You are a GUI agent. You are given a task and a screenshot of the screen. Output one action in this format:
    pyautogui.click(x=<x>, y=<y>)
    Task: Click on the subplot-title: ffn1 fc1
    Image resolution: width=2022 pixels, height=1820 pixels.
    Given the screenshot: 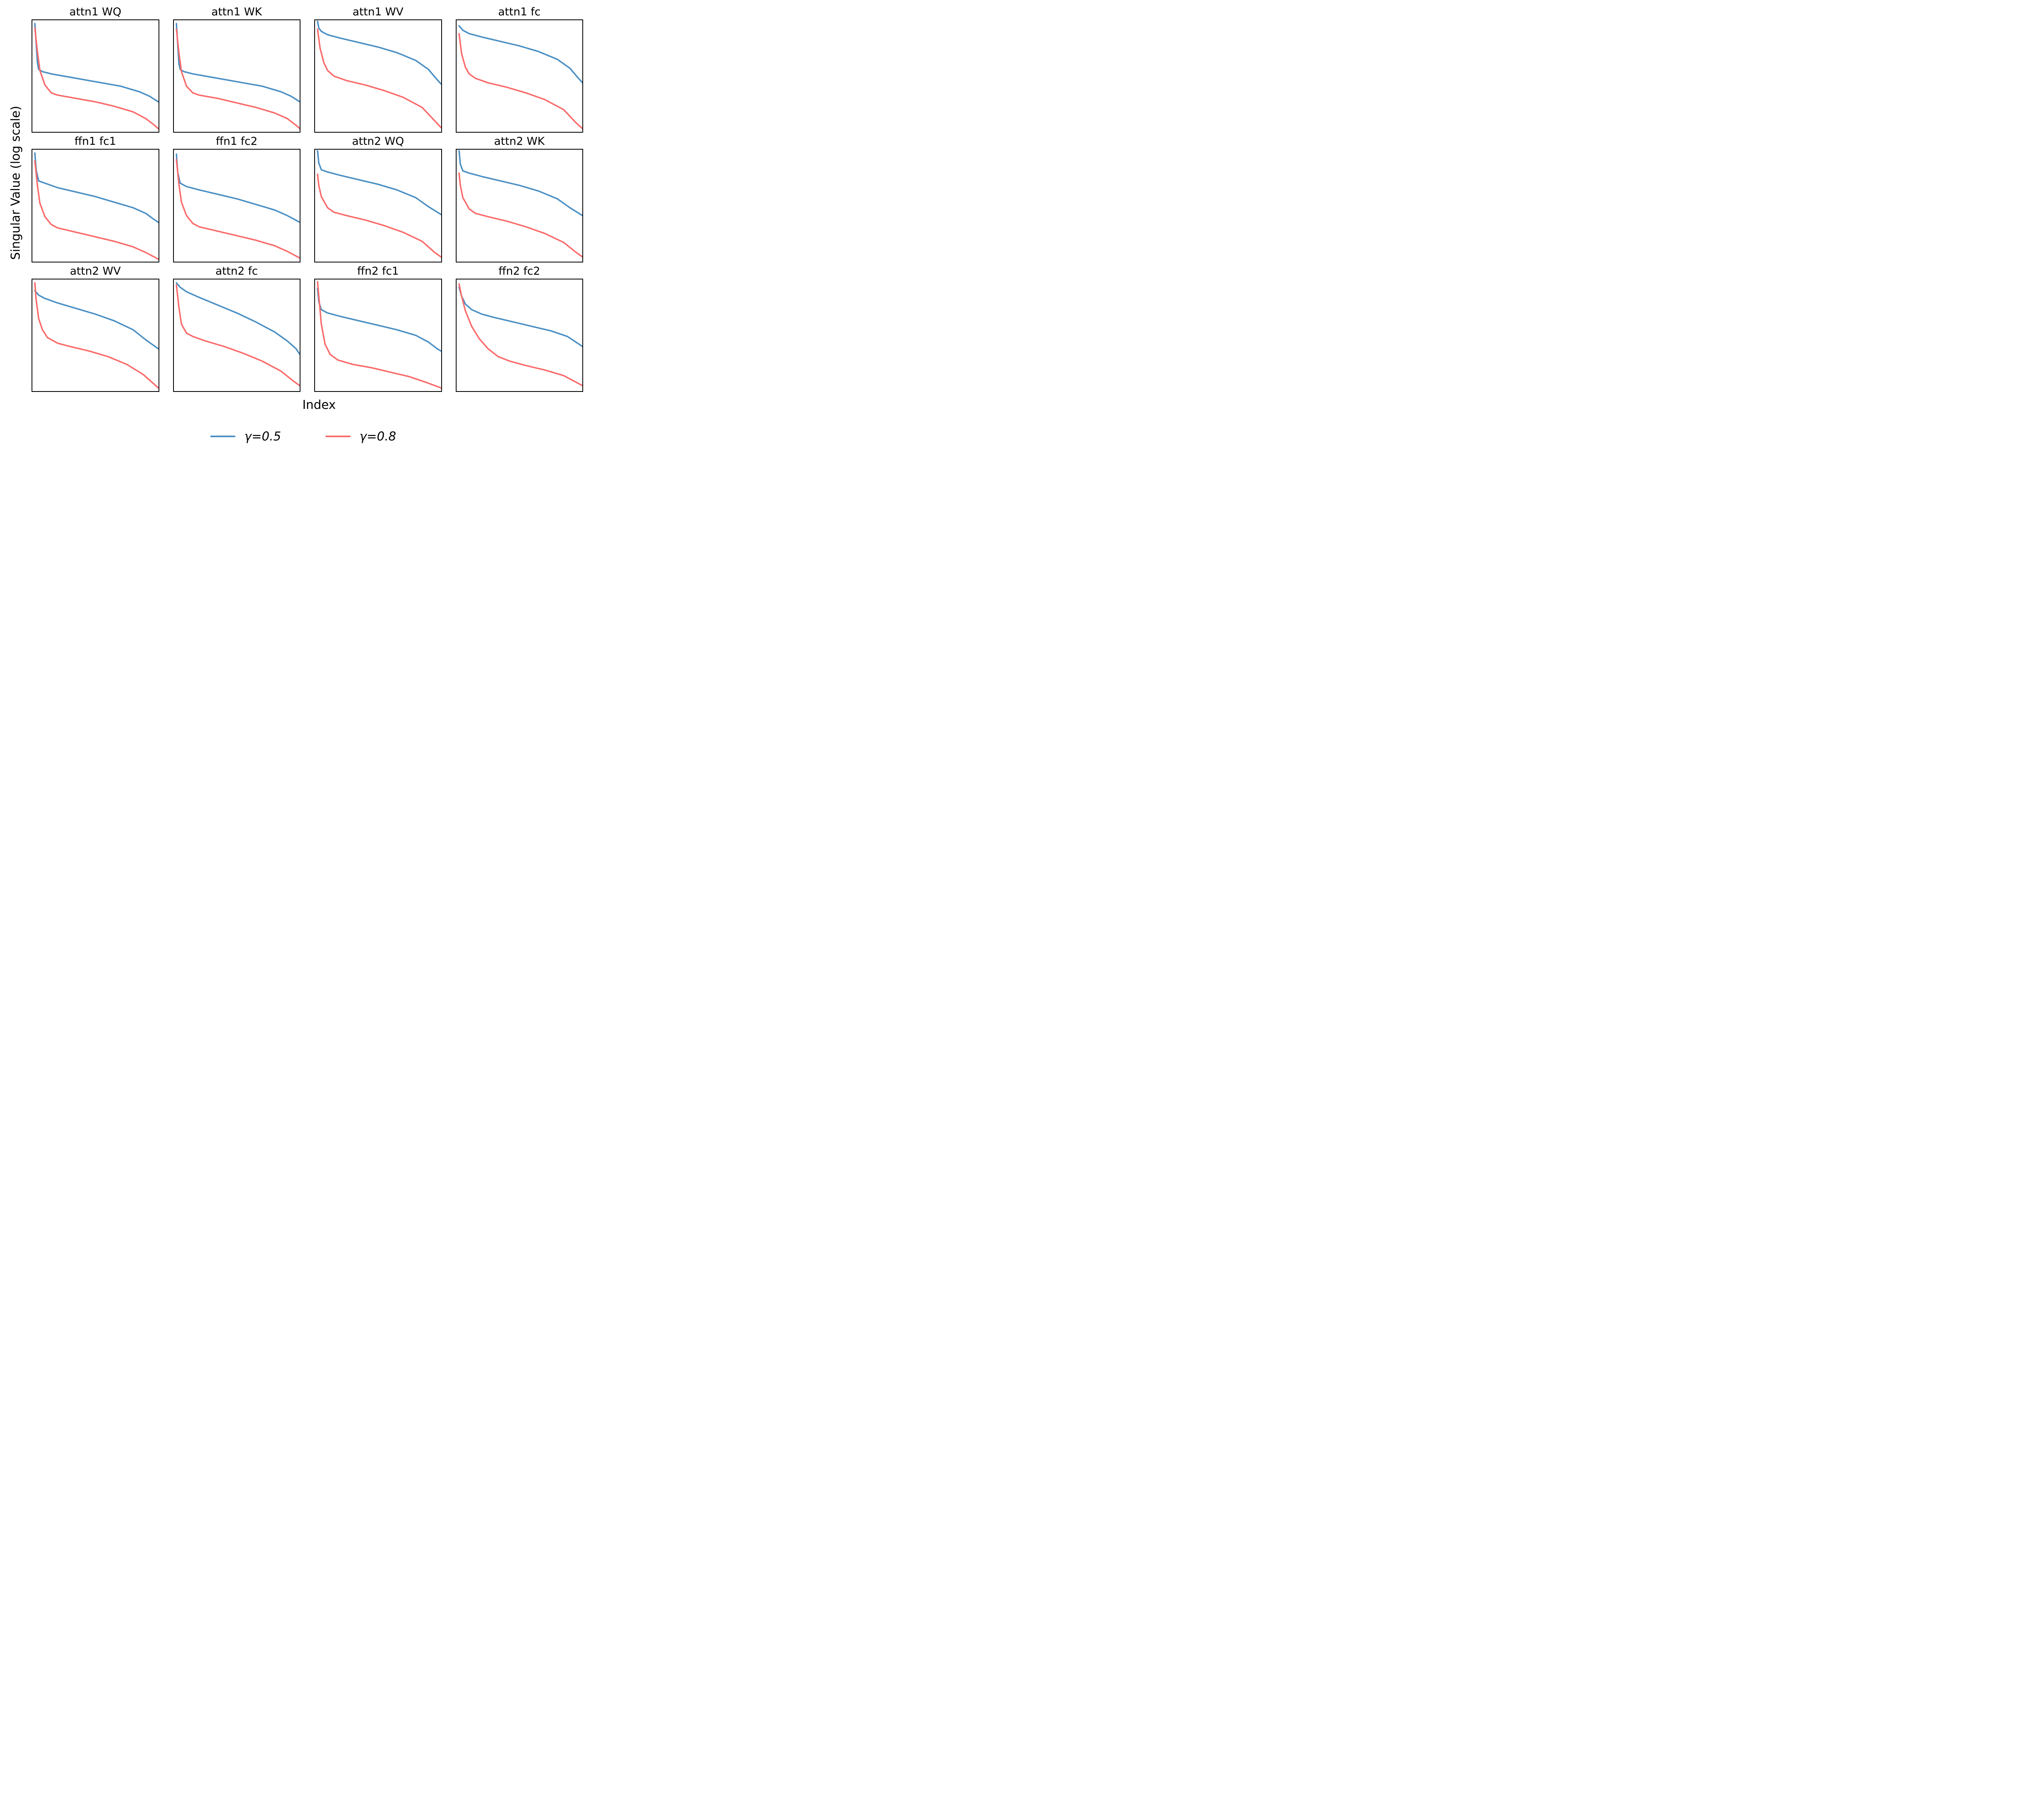 What is the action you would take?
    pyautogui.click(x=95, y=141)
    